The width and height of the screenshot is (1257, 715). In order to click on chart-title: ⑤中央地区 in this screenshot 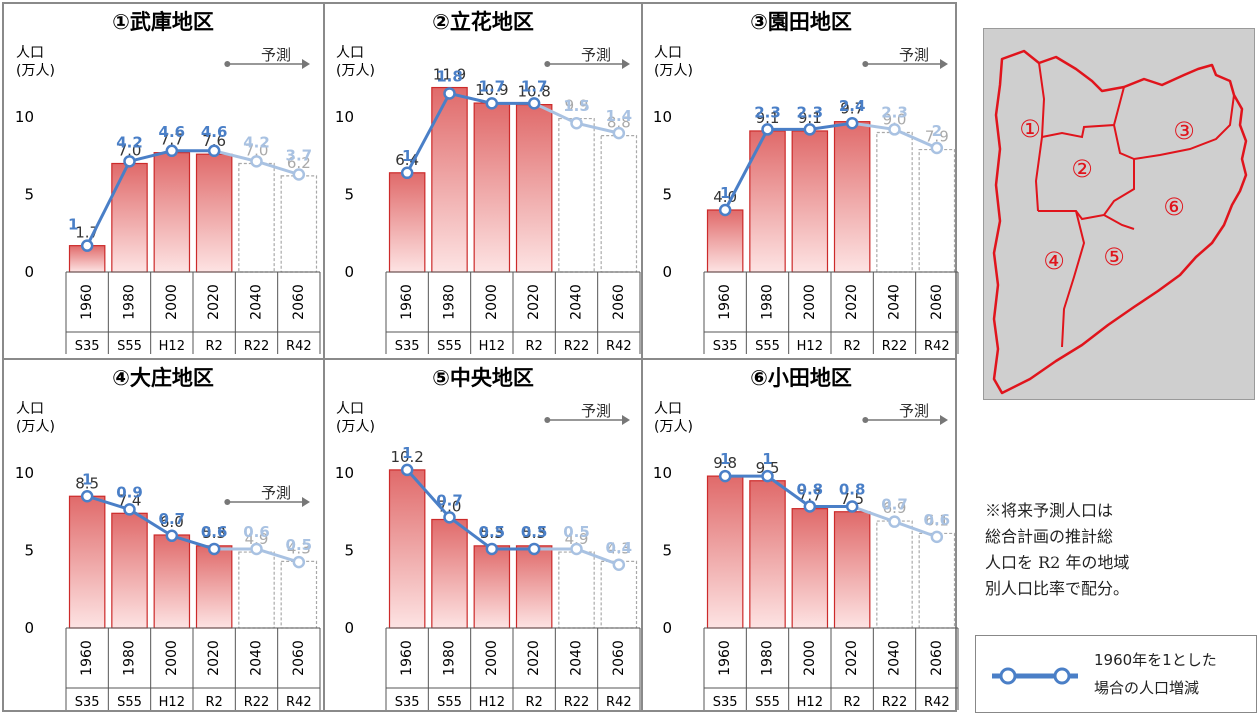, I will do `click(483, 378)`.